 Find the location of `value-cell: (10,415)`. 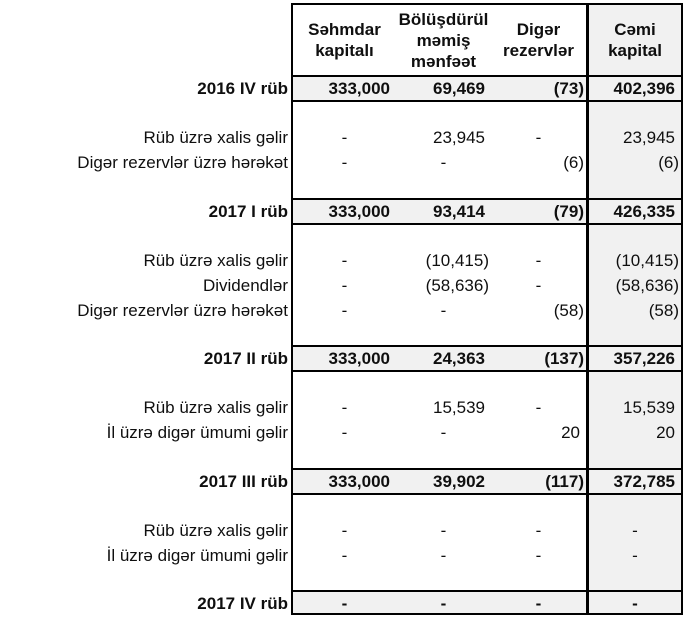

value-cell: (10,415) is located at coordinates (457, 260).